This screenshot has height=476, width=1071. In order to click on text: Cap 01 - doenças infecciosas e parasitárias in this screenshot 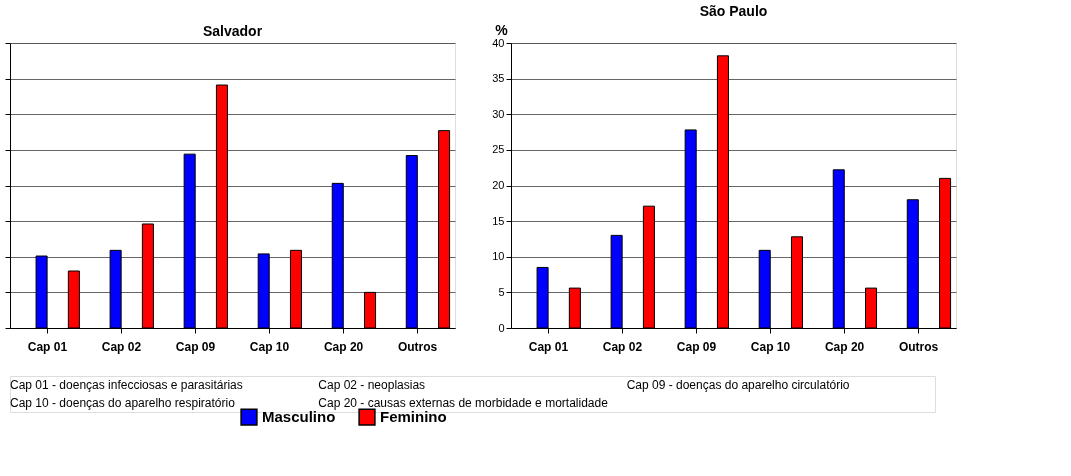, I will do `click(126, 385)`.